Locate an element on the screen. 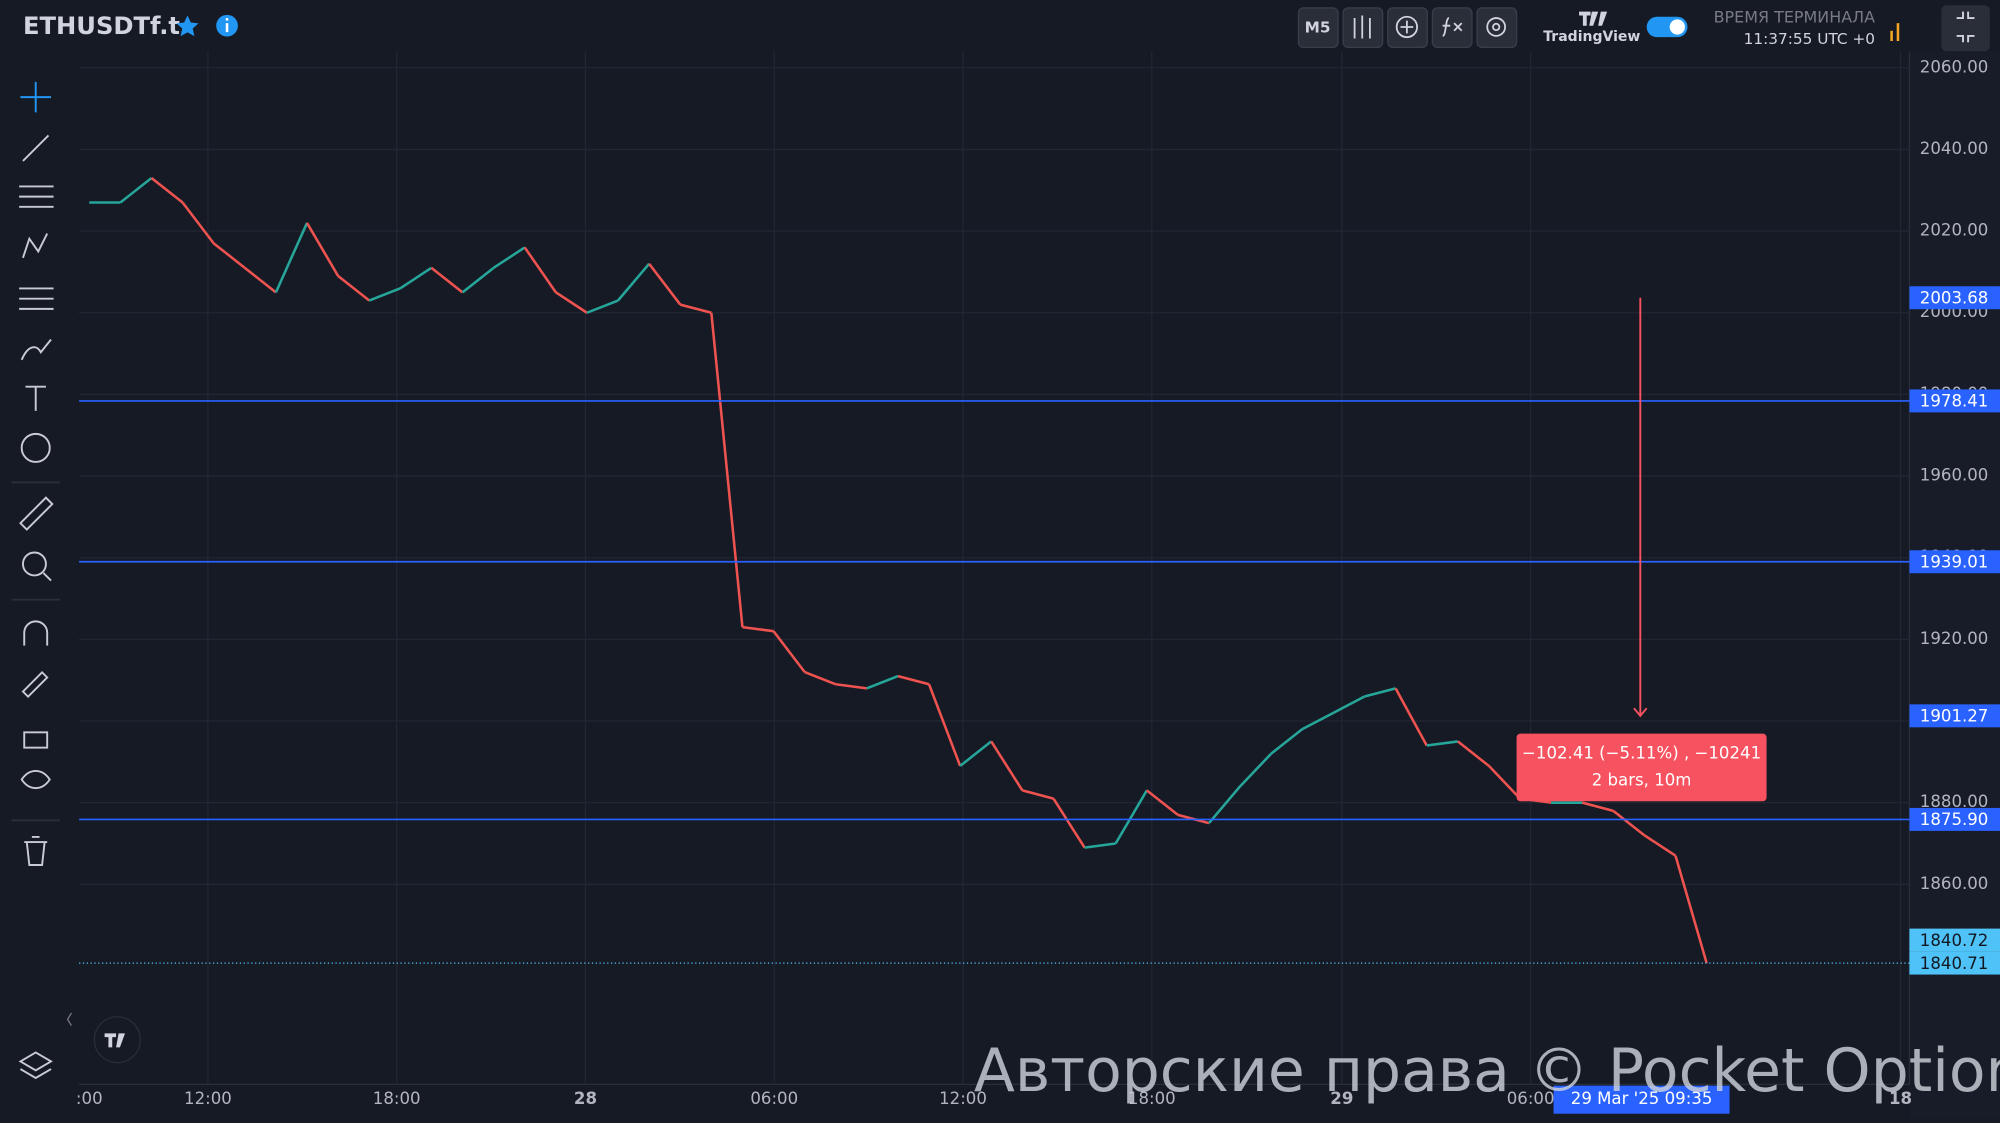 Image resolution: width=2000 pixels, height=1123 pixels. y-tick-label: 1880.00 is located at coordinates (1954, 801).